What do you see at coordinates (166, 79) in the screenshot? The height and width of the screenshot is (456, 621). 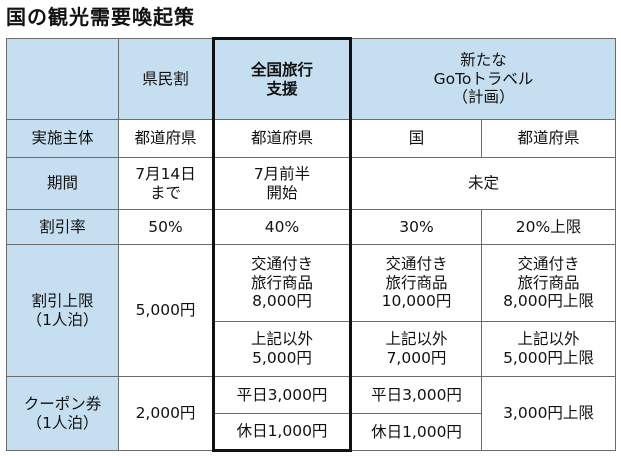 I see `col-header-prefectural: 県民割` at bounding box center [166, 79].